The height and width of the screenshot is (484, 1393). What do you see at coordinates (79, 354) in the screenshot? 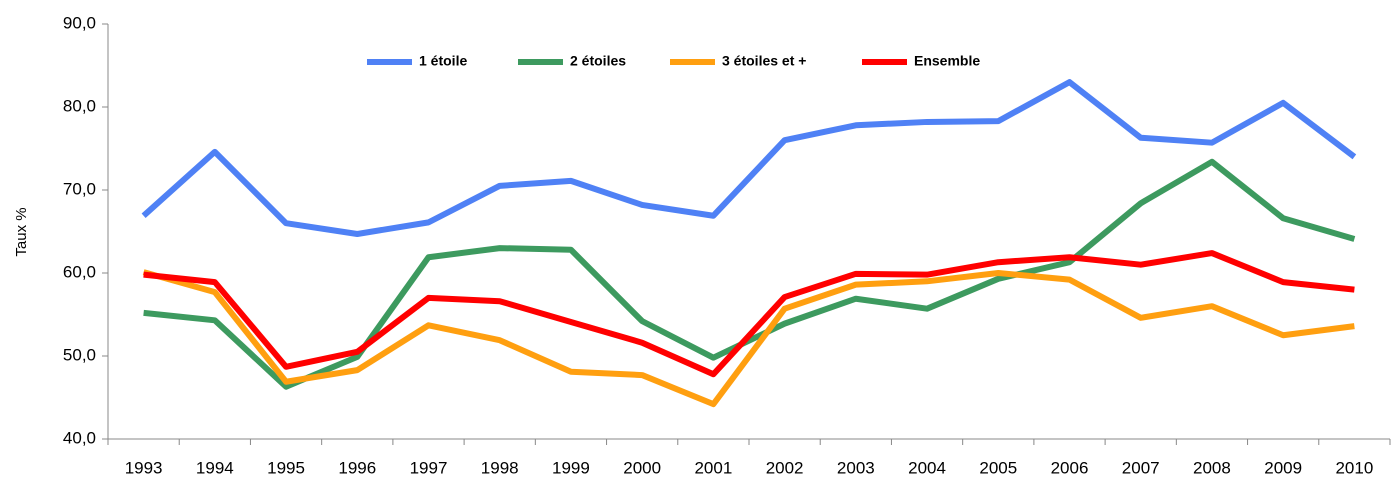
I see `y-tick-label: 50,0` at bounding box center [79, 354].